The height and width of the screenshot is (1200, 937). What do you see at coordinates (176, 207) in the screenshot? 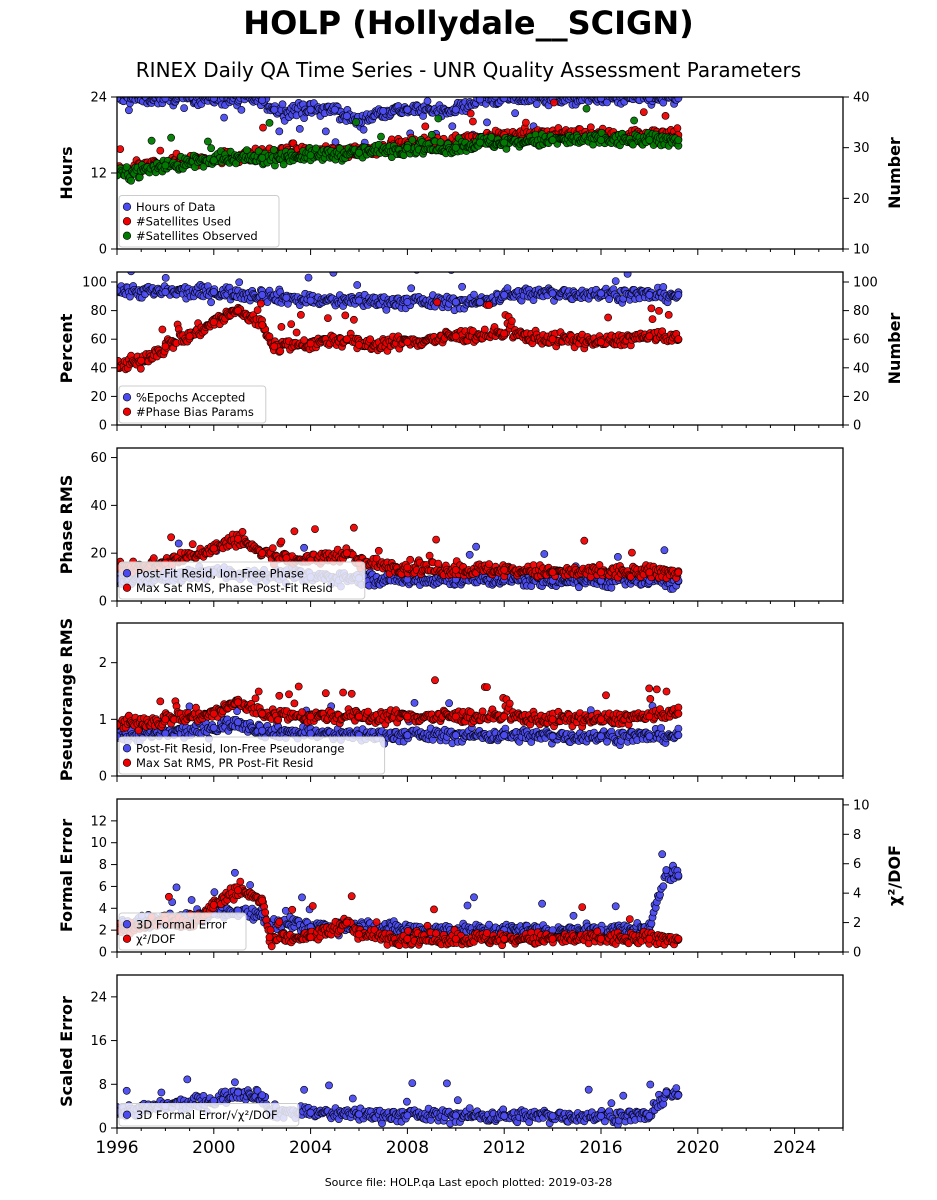
I see `legend-label: Hours of Data` at bounding box center [176, 207].